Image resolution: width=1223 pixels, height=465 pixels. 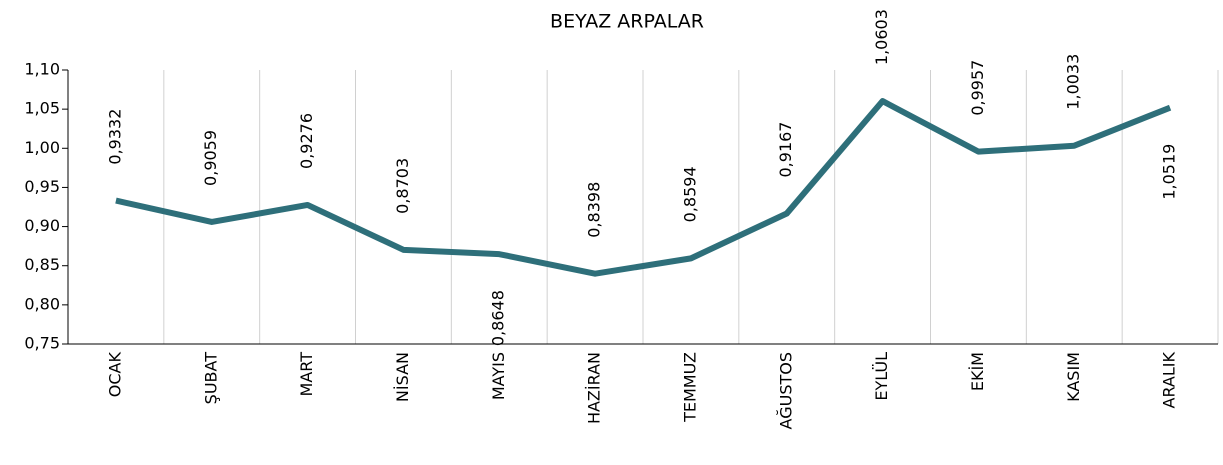 I want to click on x-tick-label: MART, so click(x=306, y=374).